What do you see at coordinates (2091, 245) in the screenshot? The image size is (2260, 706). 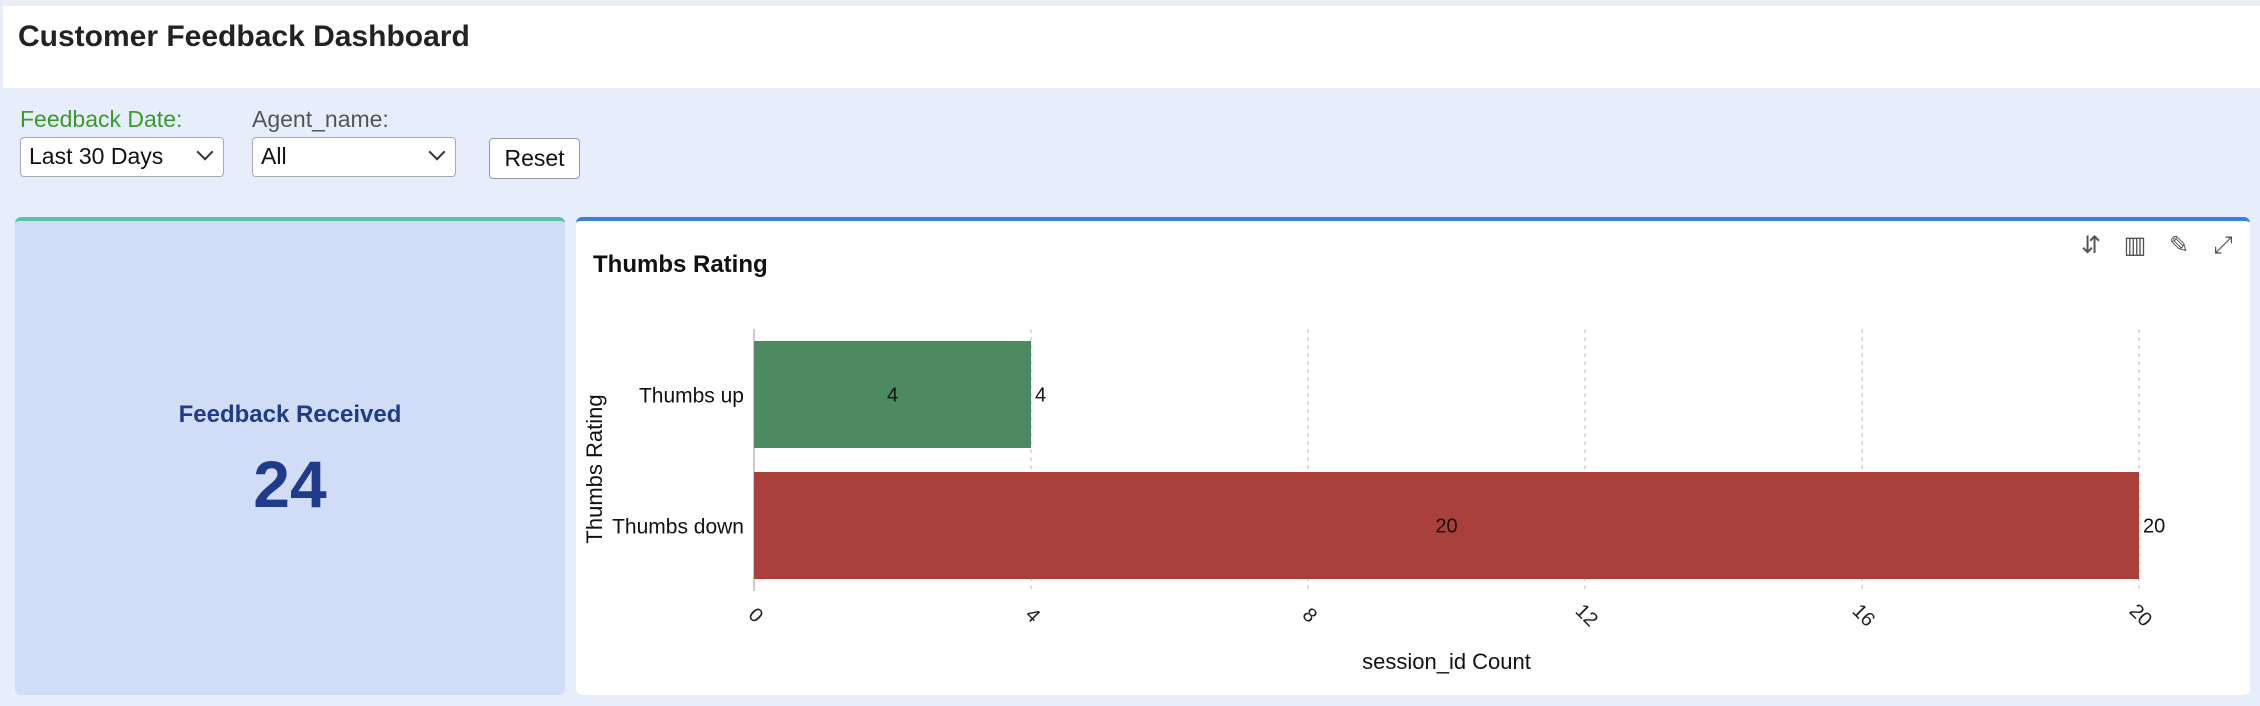 I see `sort-icon: ⇵` at bounding box center [2091, 245].